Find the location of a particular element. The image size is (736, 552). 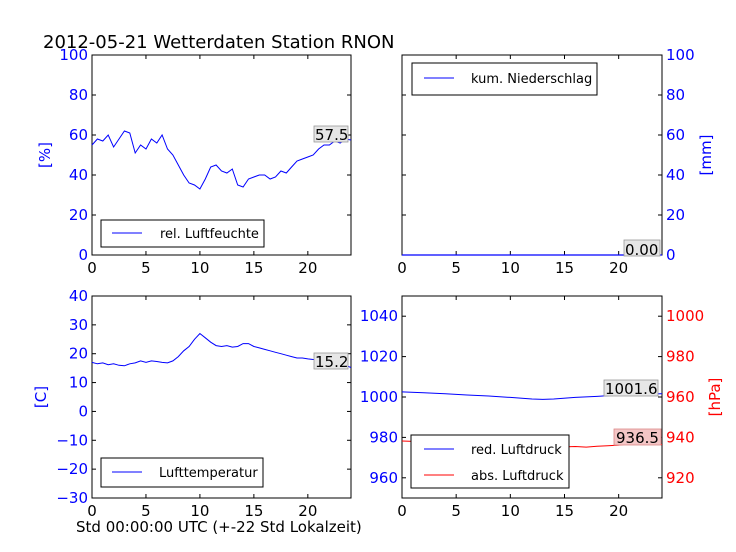

y-tick-label: 980 is located at coordinates (383, 437).